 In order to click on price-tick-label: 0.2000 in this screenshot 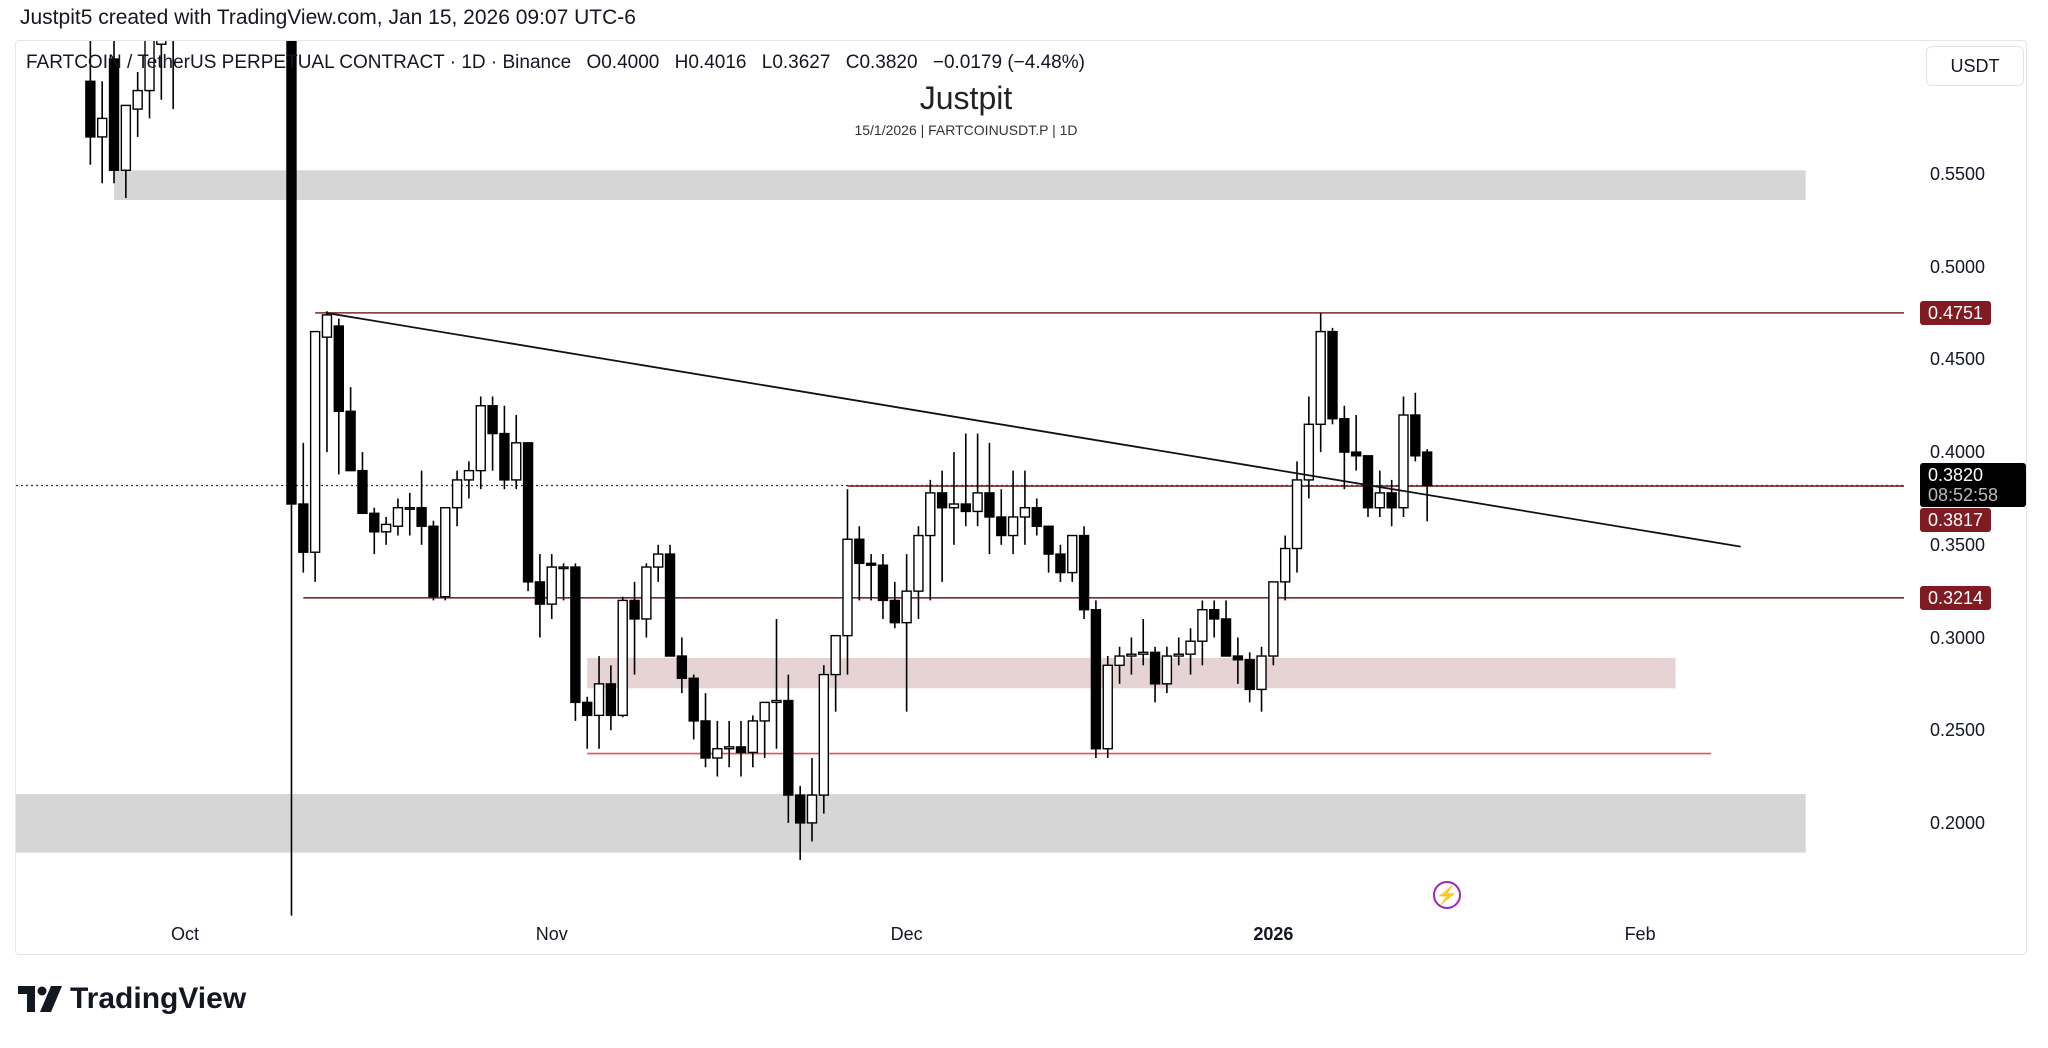, I will do `click(1958, 822)`.